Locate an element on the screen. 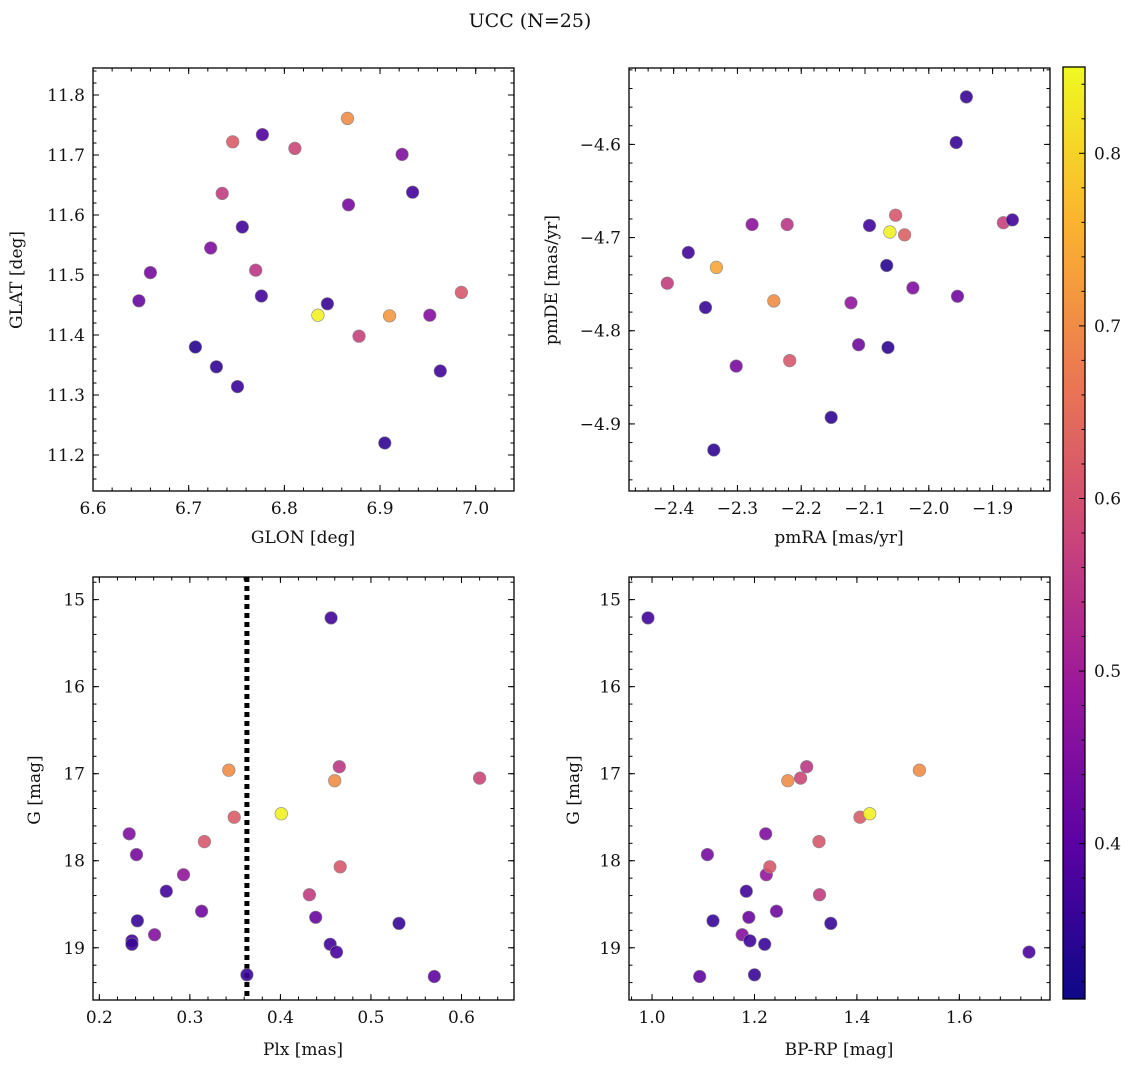  colorbar: 0.4 0.5 0.6 0.7 0.8 is located at coordinates (1091, 533).